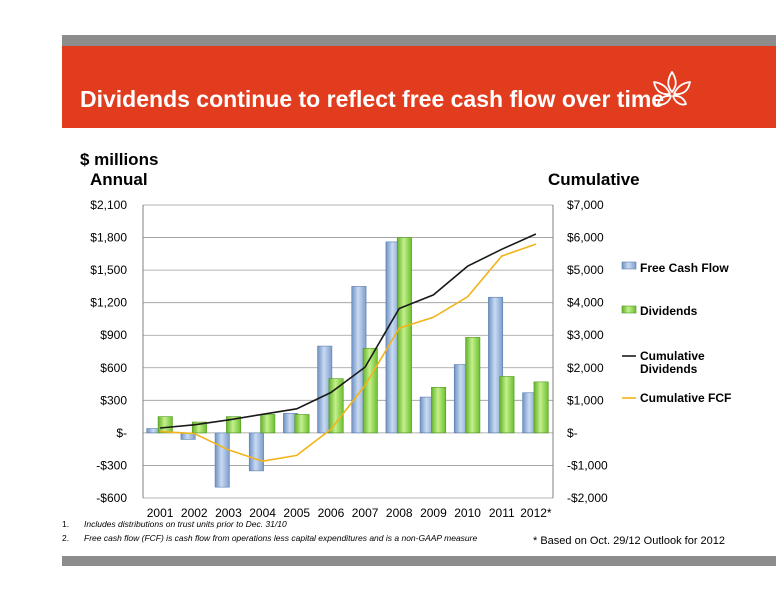 Image resolution: width=776 pixels, height=600 pixels. What do you see at coordinates (113, 368) in the screenshot?
I see `left-tick-label: $600` at bounding box center [113, 368].